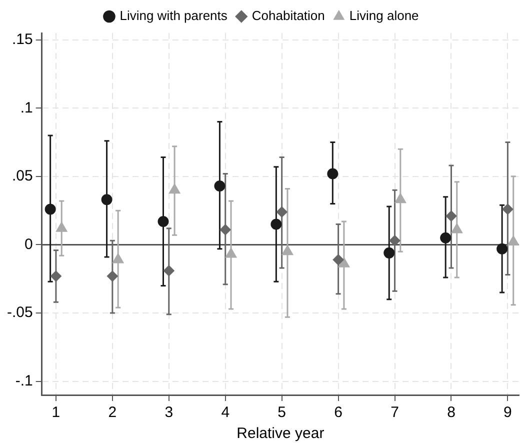  I want to click on legend-label: Living alone, so click(384, 16).